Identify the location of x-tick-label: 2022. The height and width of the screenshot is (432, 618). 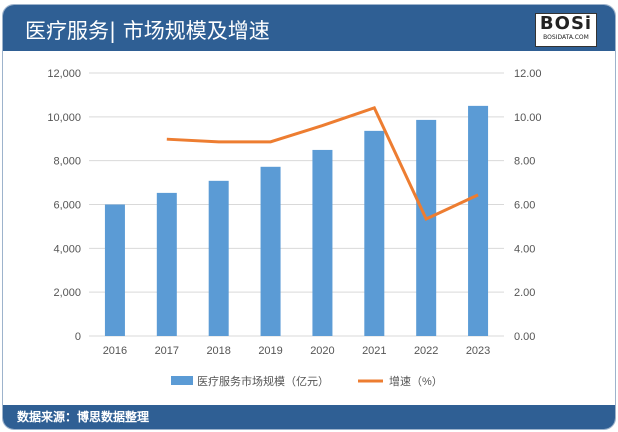
(426, 351).